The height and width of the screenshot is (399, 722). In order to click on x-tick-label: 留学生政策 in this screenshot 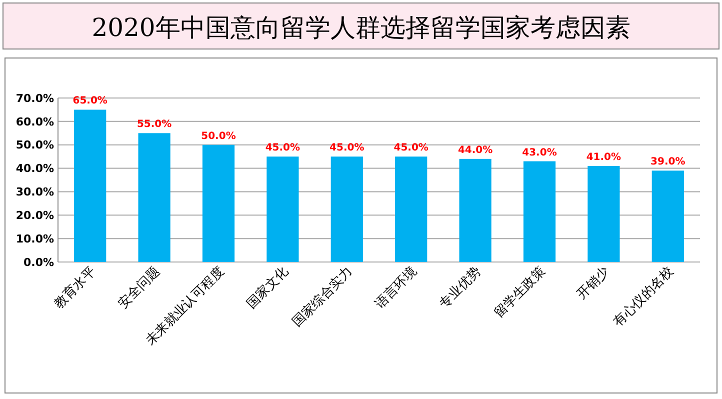, I will do `click(520, 292)`.